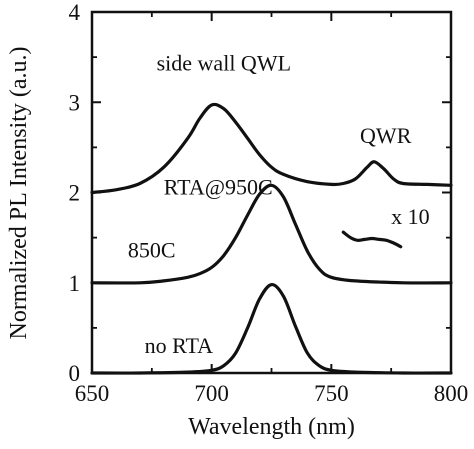  Describe the element at coordinates (75, 102) in the screenshot. I see `y-tick-label: 3` at that location.